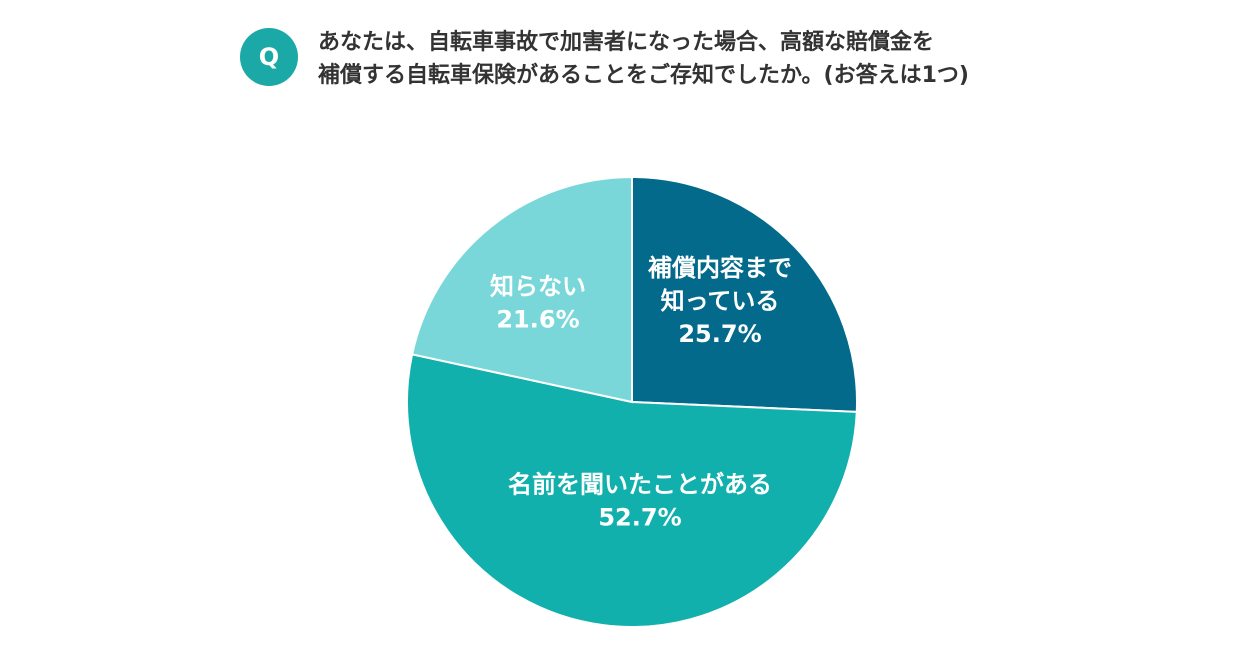 The image size is (1240, 660). What do you see at coordinates (720, 301) in the screenshot?
I see `slice-category-label-1: 知っている` at bounding box center [720, 301].